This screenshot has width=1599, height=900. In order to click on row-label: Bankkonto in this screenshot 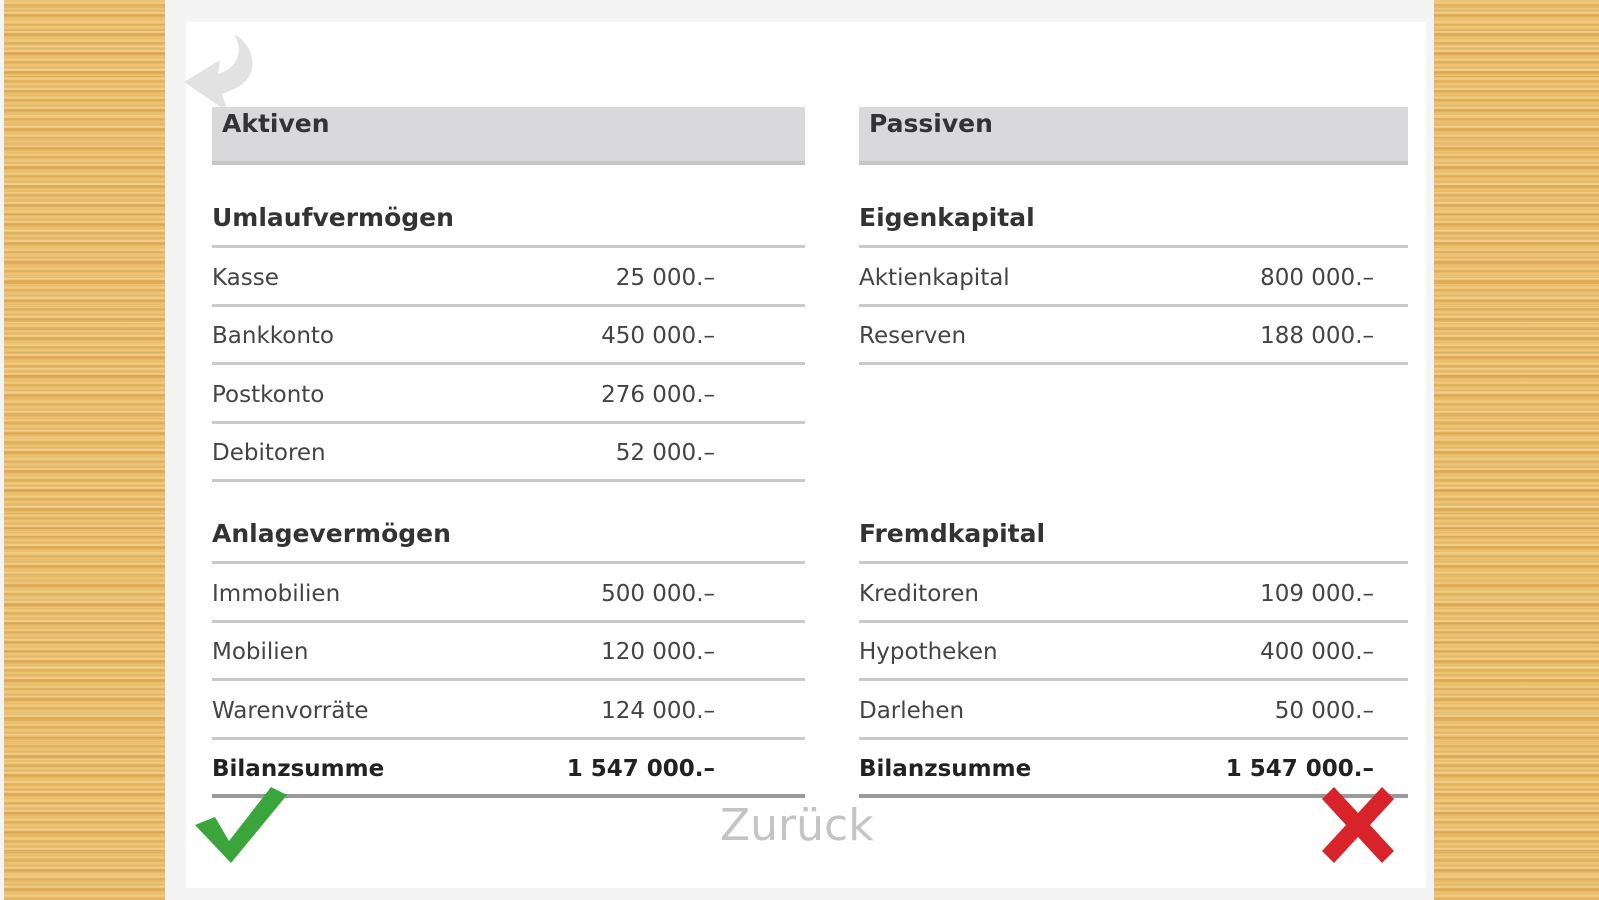, I will do `click(273, 336)`.